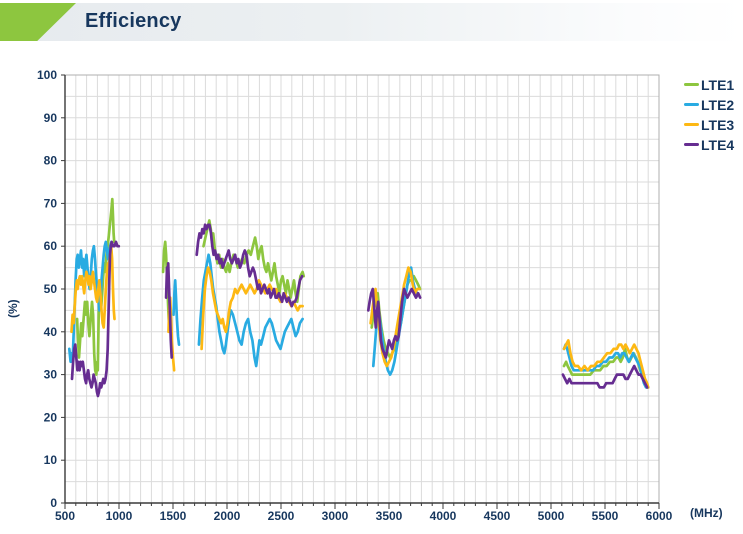  What do you see at coordinates (51, 289) in the screenshot?
I see `y-tick-label: 50` at bounding box center [51, 289].